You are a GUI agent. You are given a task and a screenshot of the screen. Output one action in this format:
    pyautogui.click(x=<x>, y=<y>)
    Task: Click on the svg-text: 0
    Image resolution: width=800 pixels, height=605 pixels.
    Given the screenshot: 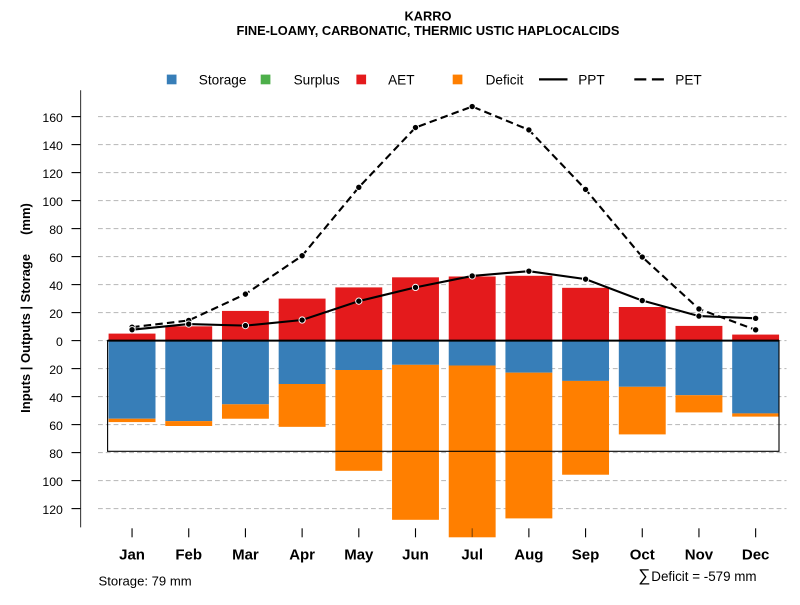 What is the action you would take?
    pyautogui.click(x=59, y=342)
    